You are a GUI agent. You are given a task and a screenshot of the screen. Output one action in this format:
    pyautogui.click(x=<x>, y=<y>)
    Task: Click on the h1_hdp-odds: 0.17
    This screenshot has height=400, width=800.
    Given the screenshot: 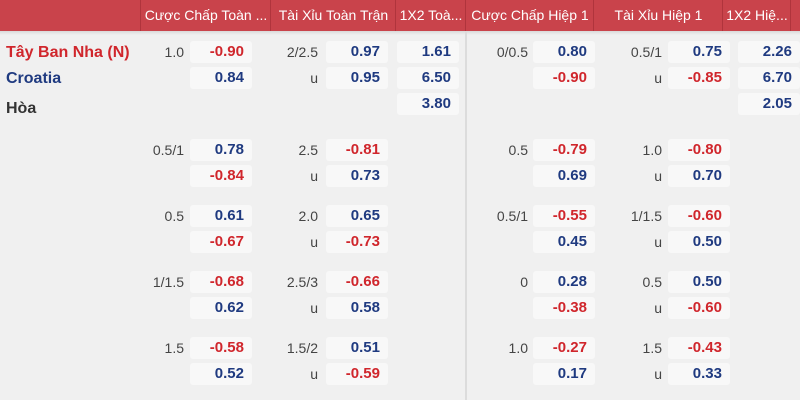 What is the action you would take?
    pyautogui.click(x=564, y=374)
    